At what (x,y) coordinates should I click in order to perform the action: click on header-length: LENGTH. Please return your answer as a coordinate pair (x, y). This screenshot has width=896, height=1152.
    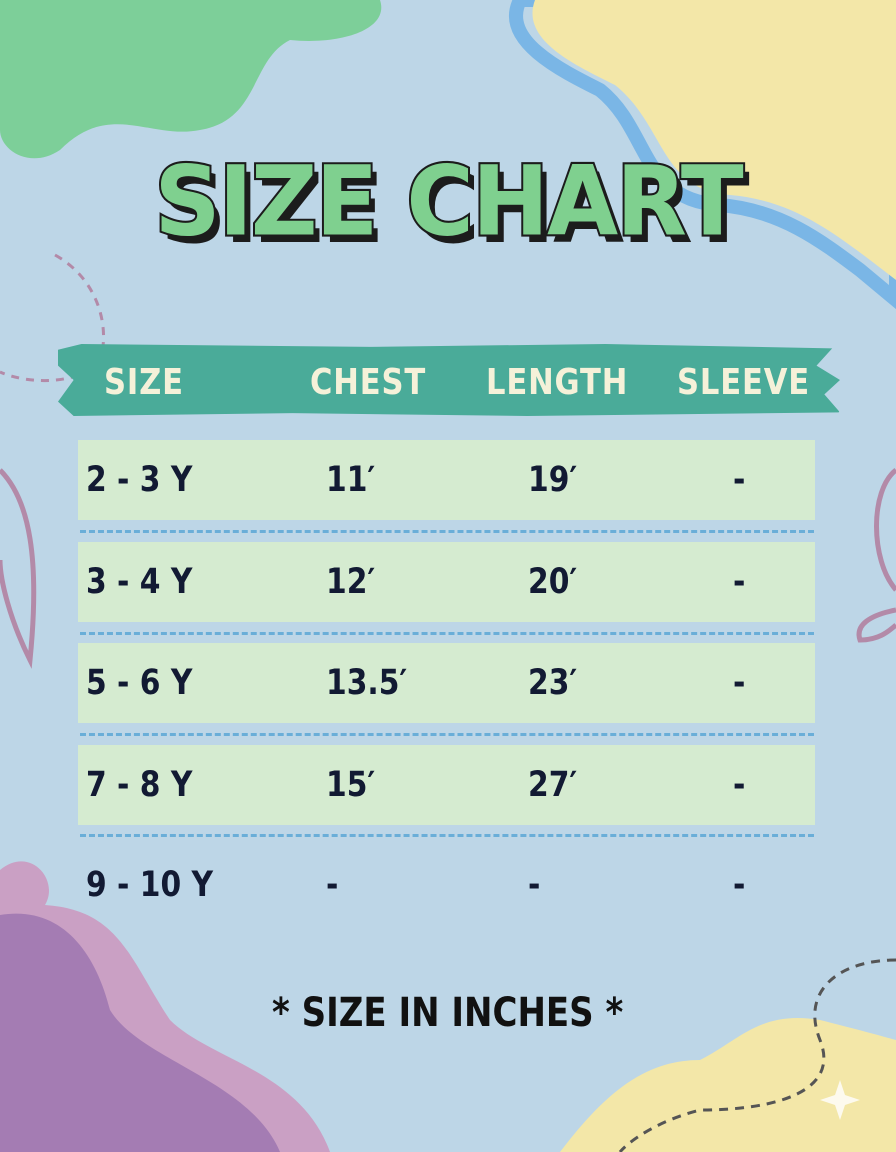
    Looking at the image, I should click on (557, 382).